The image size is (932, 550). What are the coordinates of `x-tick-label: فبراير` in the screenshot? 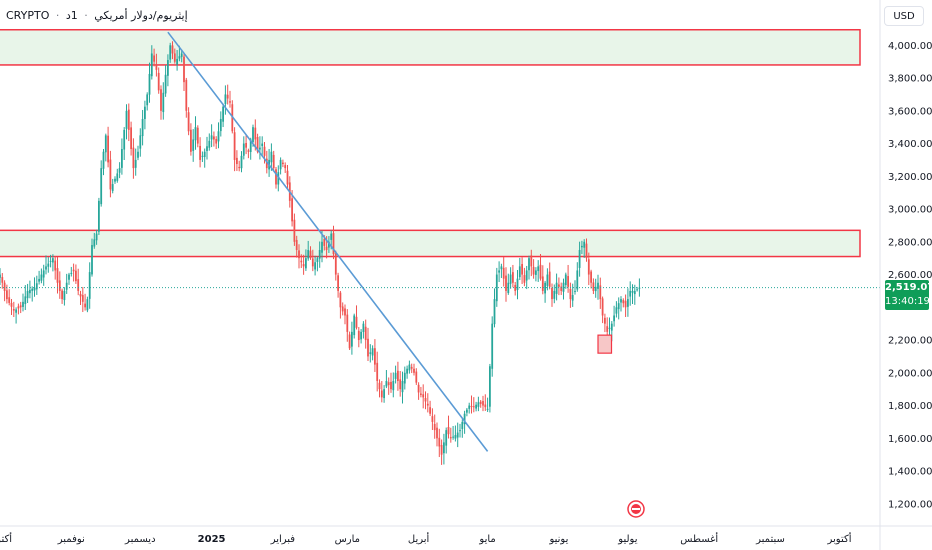 It's located at (283, 539).